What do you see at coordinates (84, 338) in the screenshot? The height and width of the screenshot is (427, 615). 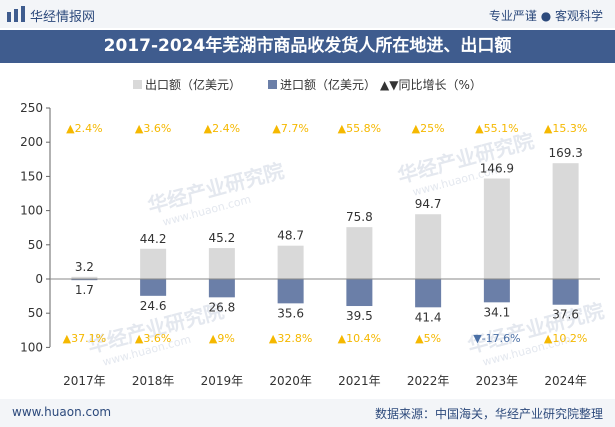 I see `import-growth-label: ▲37.1%` at bounding box center [84, 338].